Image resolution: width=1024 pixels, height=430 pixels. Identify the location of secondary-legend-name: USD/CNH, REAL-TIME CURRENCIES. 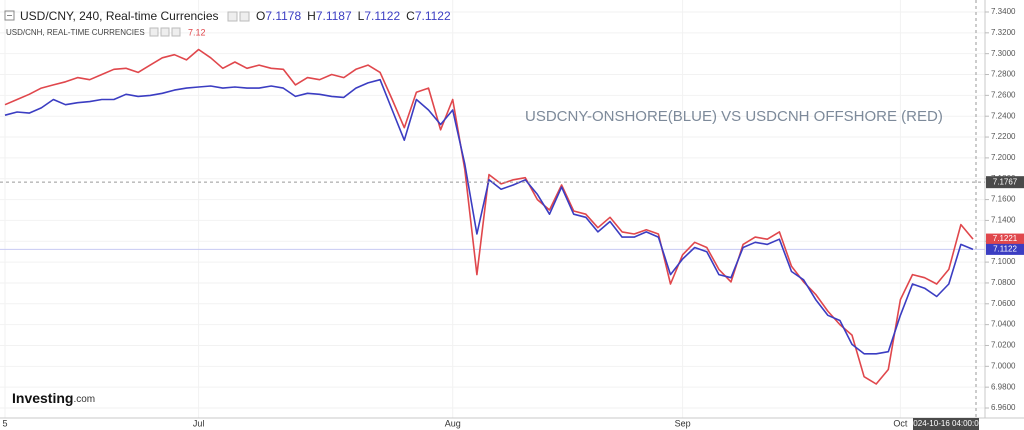
(75, 32).